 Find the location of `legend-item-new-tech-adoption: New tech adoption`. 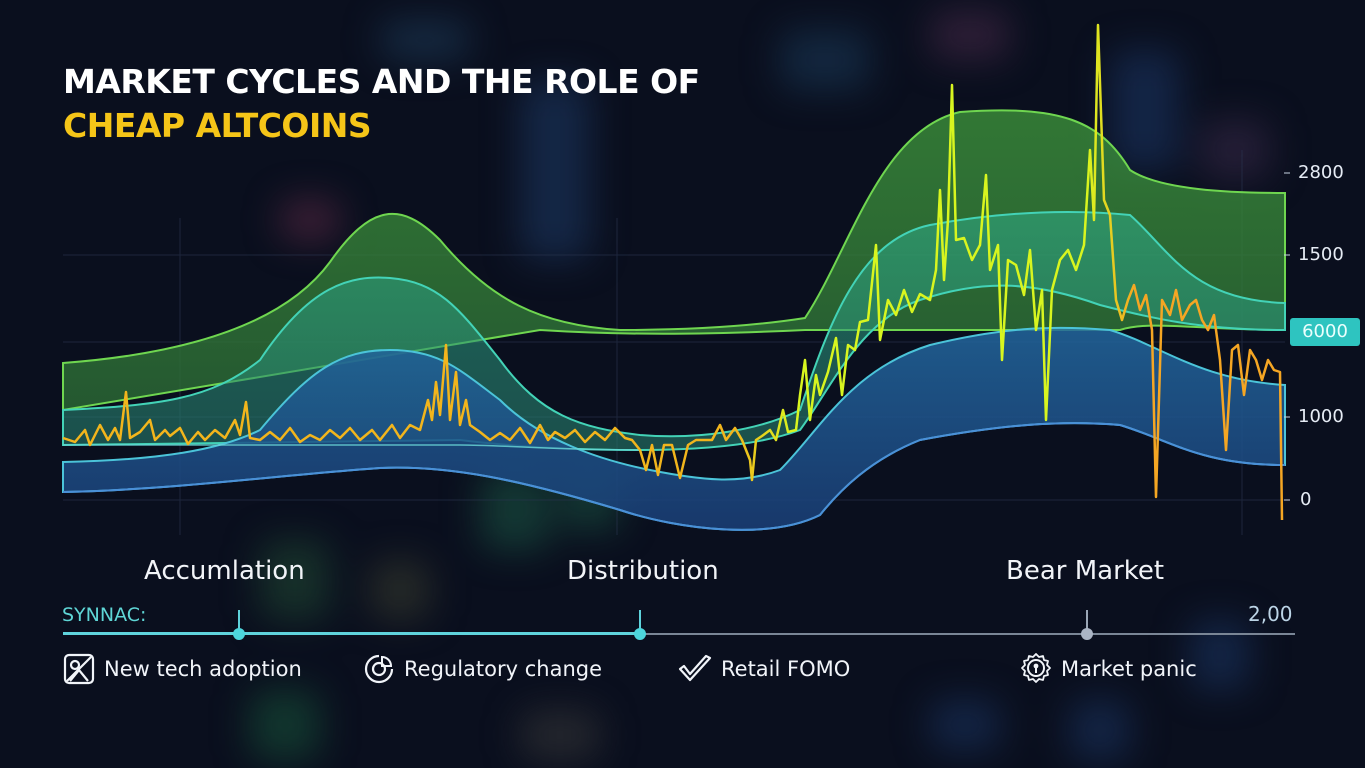

legend-item-new-tech-adoption: New tech adoption is located at coordinates (182, 669).